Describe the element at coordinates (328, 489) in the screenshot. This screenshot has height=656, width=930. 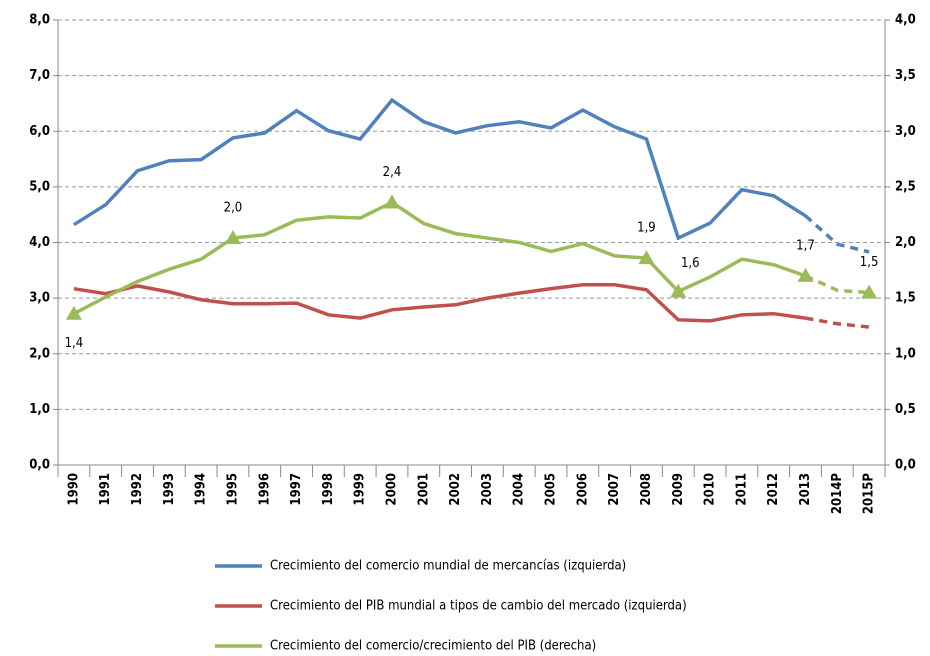
I see `x-tick-label: 1998` at that location.